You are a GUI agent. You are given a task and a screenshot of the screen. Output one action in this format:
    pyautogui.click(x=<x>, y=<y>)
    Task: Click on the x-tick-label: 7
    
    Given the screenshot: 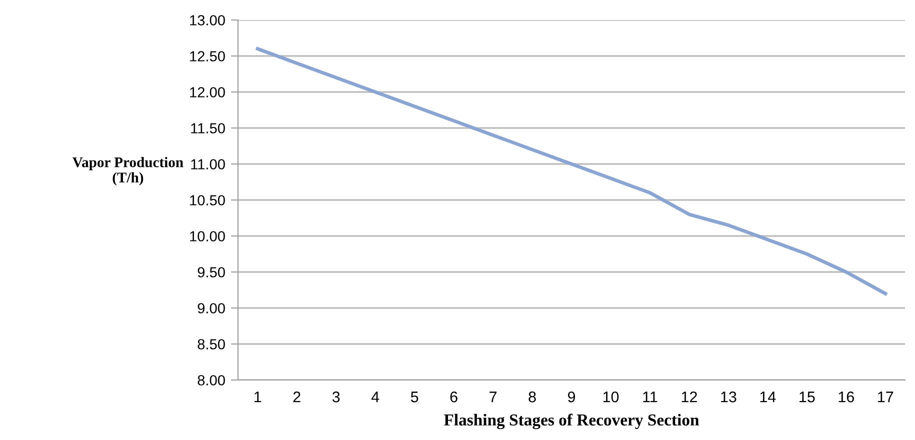 What is the action you would take?
    pyautogui.click(x=493, y=397)
    